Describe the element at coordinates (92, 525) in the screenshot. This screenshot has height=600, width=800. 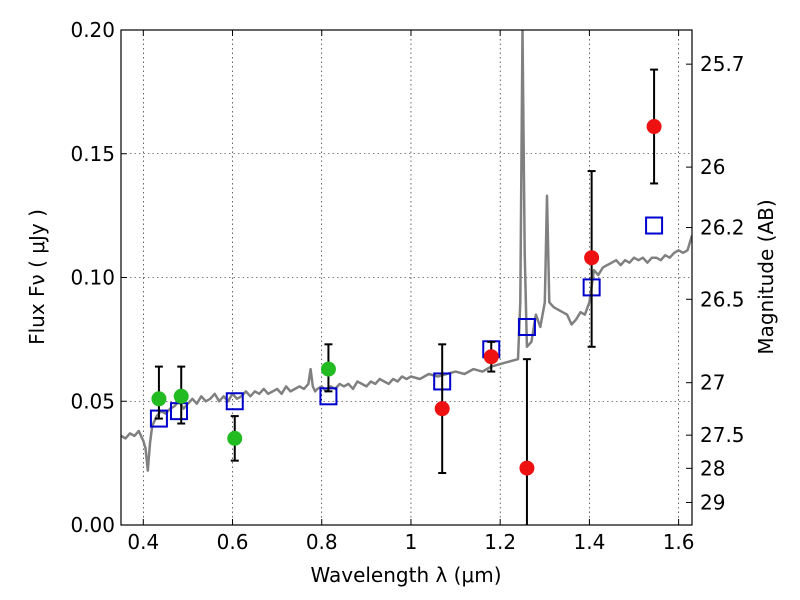
I see `y-tick-label: 0.00` at that location.